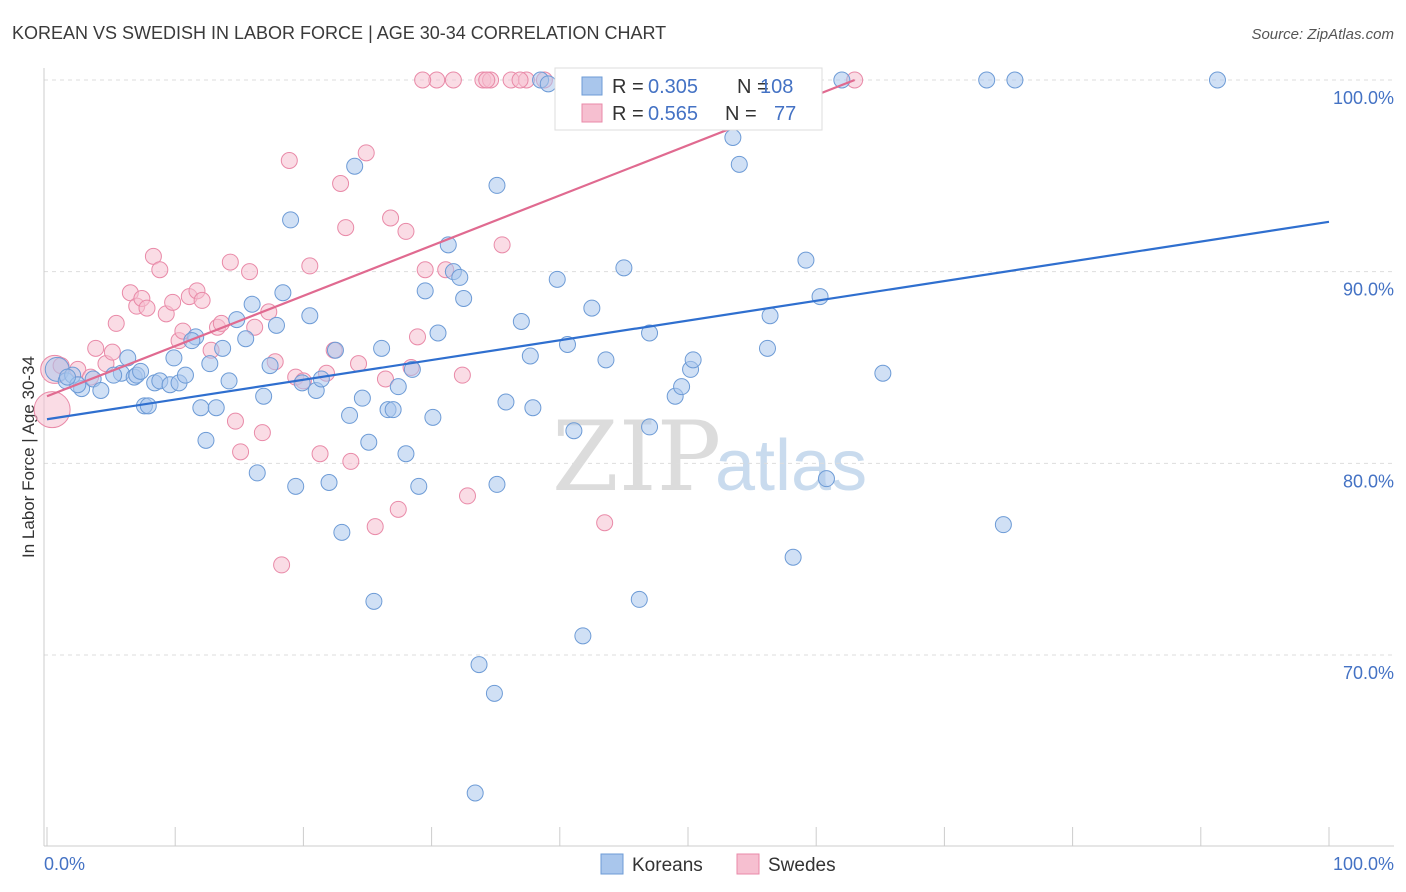 The image size is (1406, 892). Describe the element at coordinates (688, 99) in the screenshot. I see `stats-legend: R = 0.305 N = 108 R = 0.565 N = 77` at that location.